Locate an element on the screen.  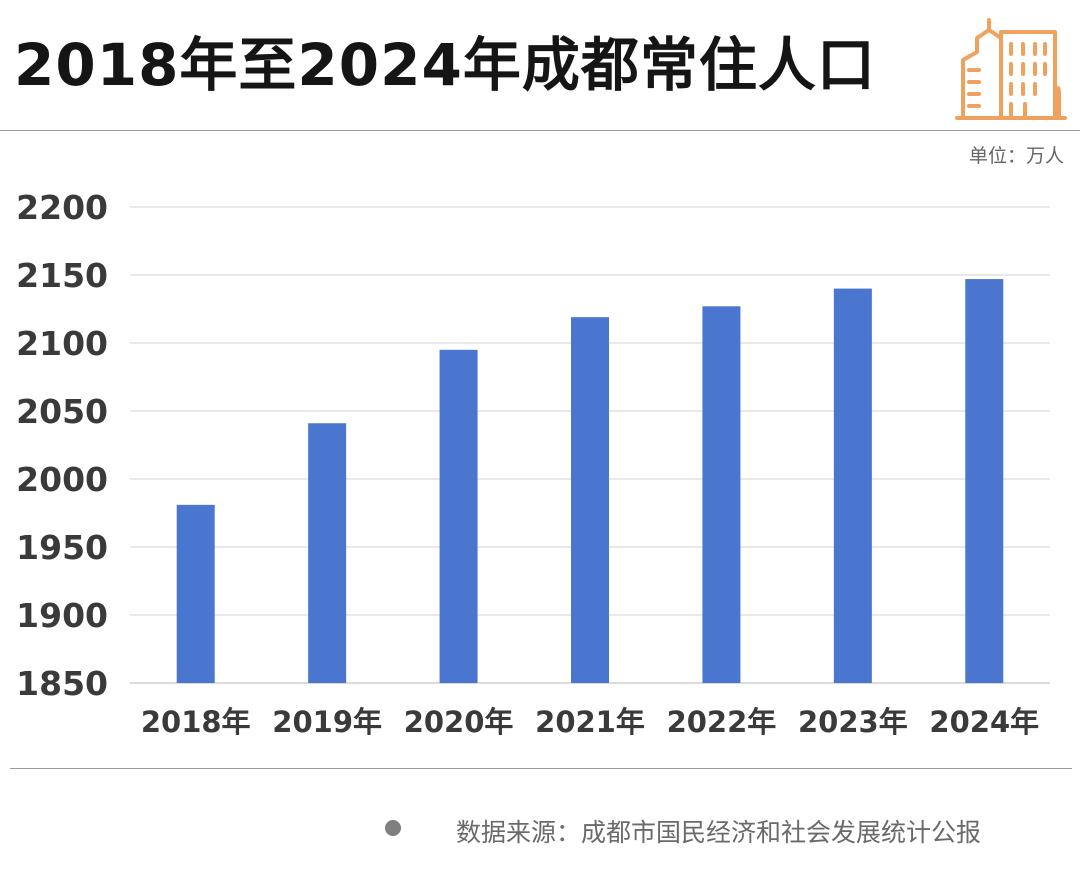
footer-divider is located at coordinates (541, 768).